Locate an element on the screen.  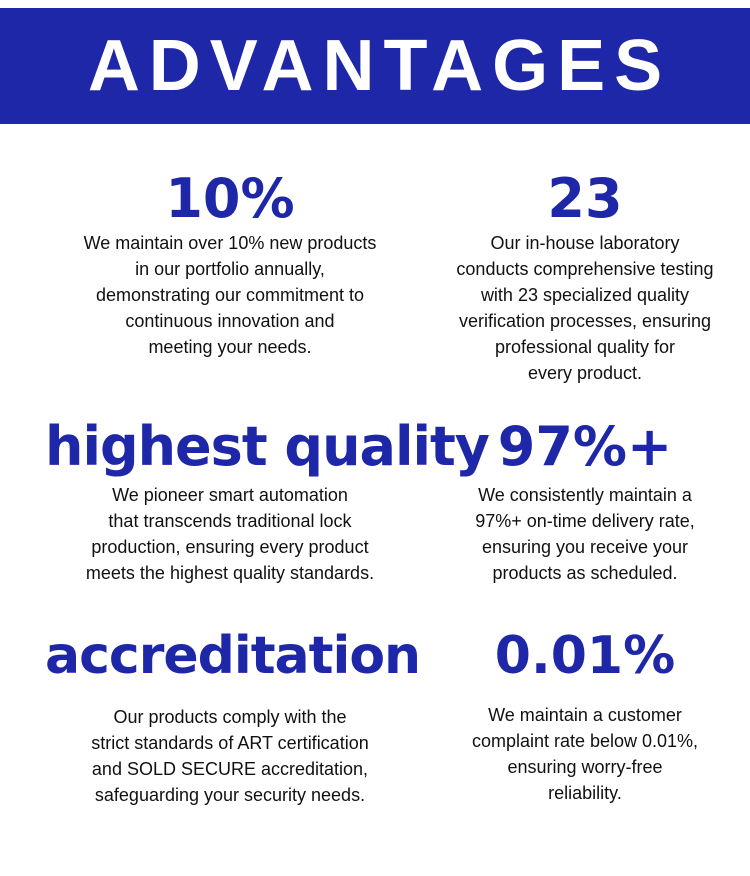
description-line: reliability. is located at coordinates (585, 793).